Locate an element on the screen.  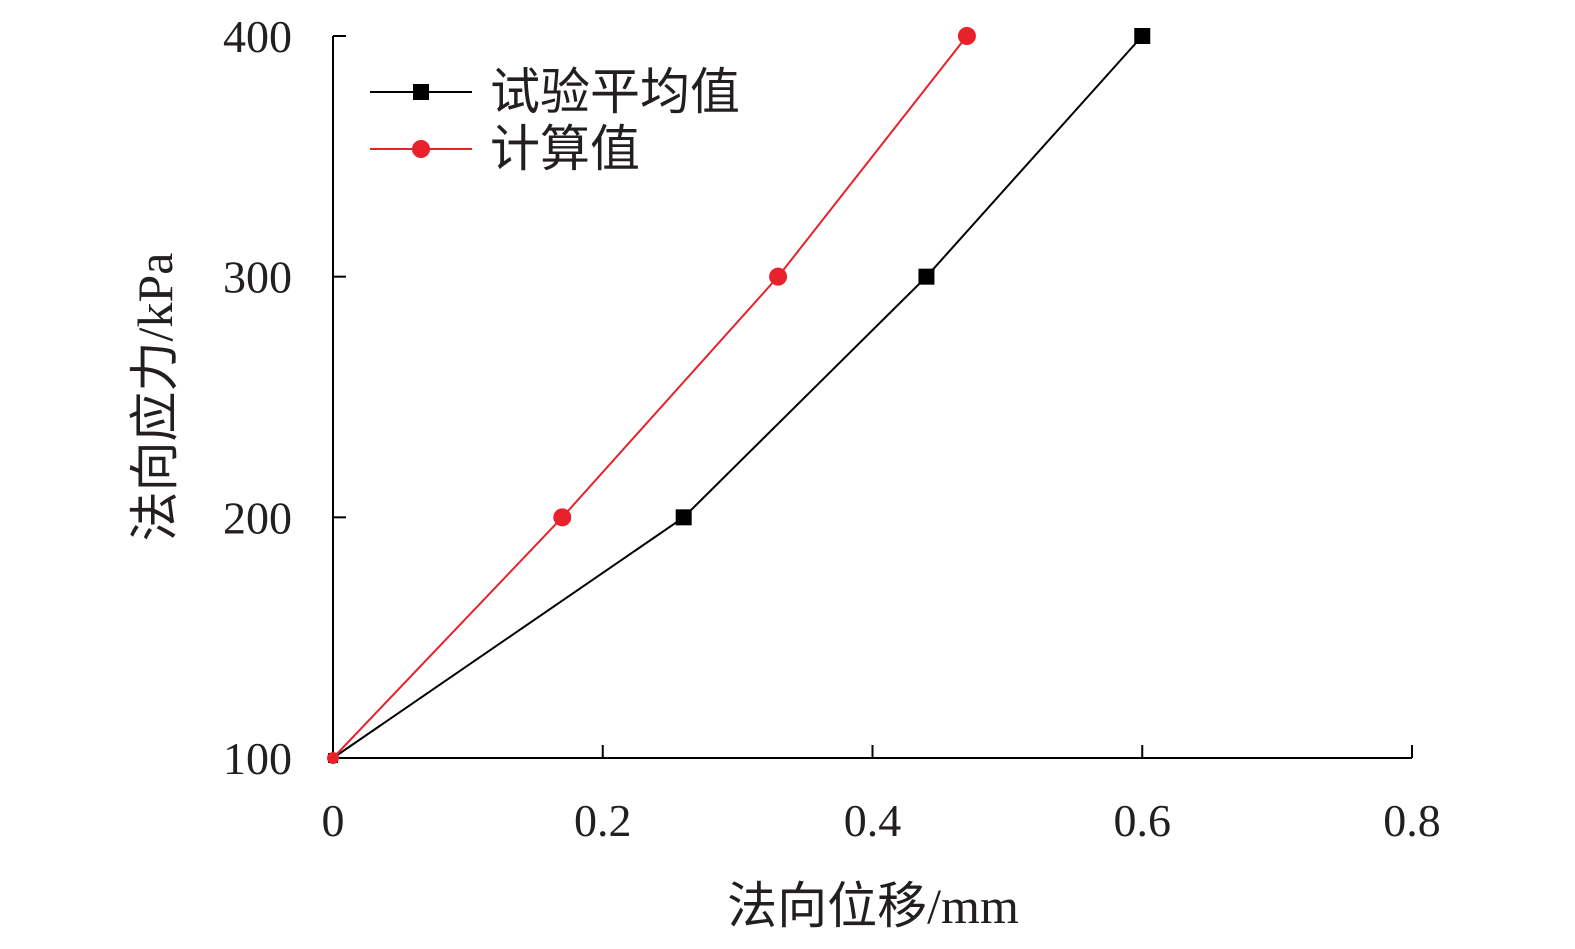
x-tick-label: 0.2 is located at coordinates (603, 820).